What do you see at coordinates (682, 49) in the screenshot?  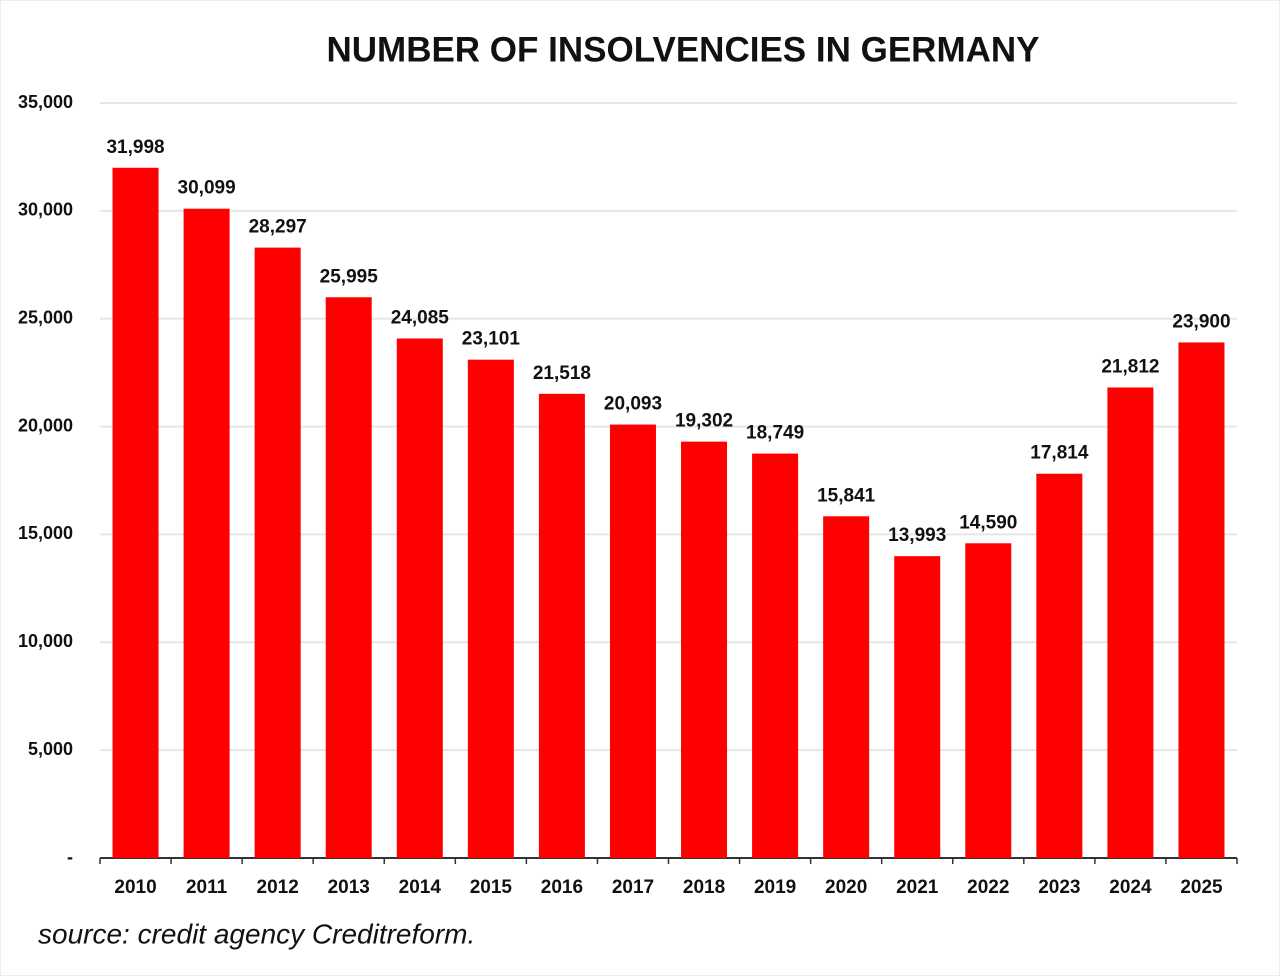 I see `chart-title: NUMBER OF INSOLVENCIES IN GERMANY` at bounding box center [682, 49].